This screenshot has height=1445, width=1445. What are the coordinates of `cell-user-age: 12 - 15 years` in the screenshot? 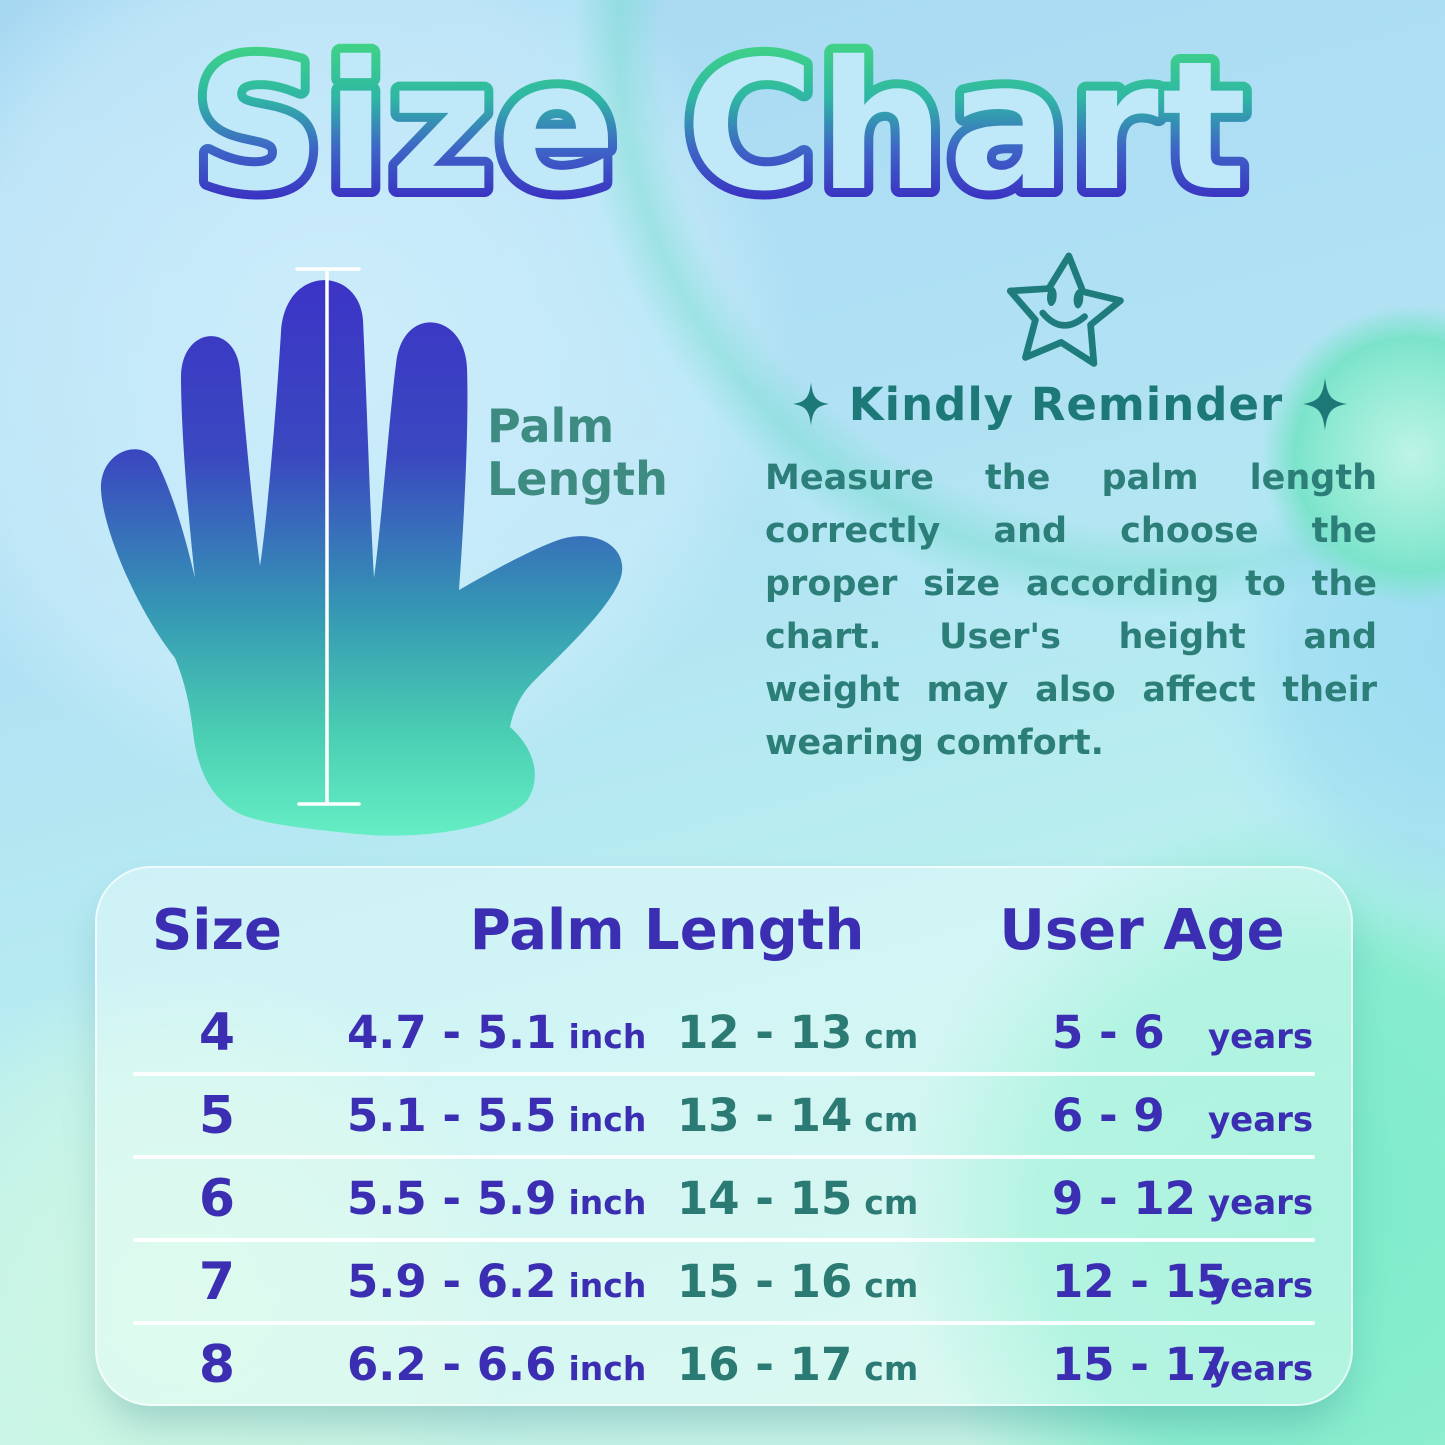 It's located at (1183, 1281).